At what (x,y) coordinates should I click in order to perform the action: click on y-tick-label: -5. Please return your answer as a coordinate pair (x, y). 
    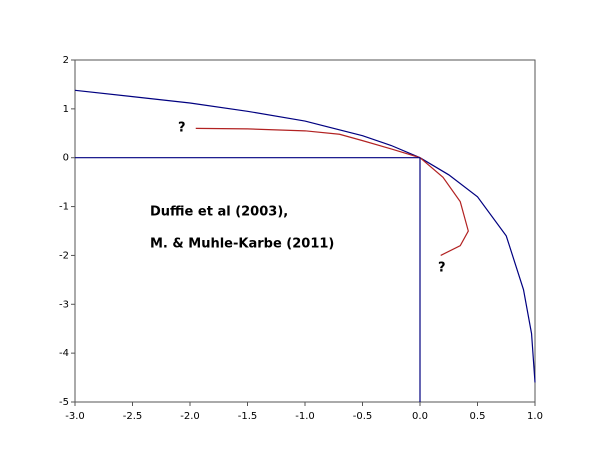
    Looking at the image, I should click on (64, 402).